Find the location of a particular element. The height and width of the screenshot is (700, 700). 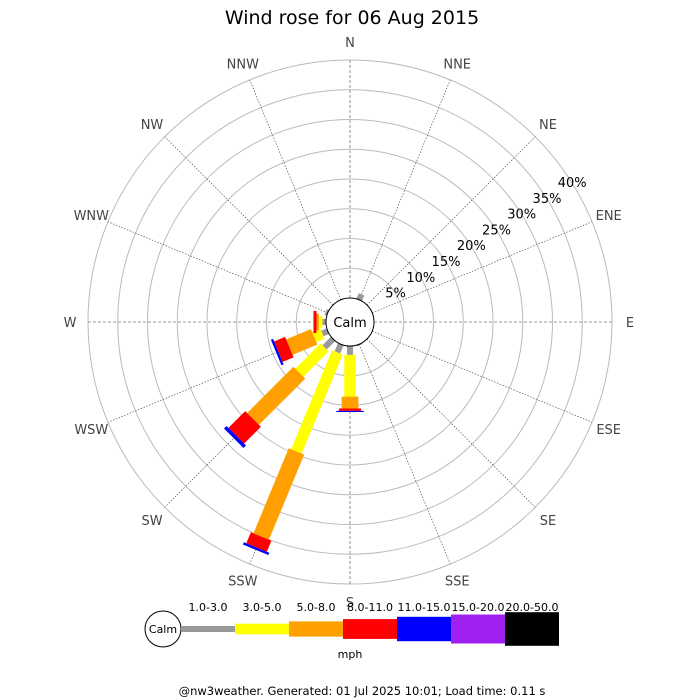

legend-bin-label: 11.0-15.0 is located at coordinates (424, 607).